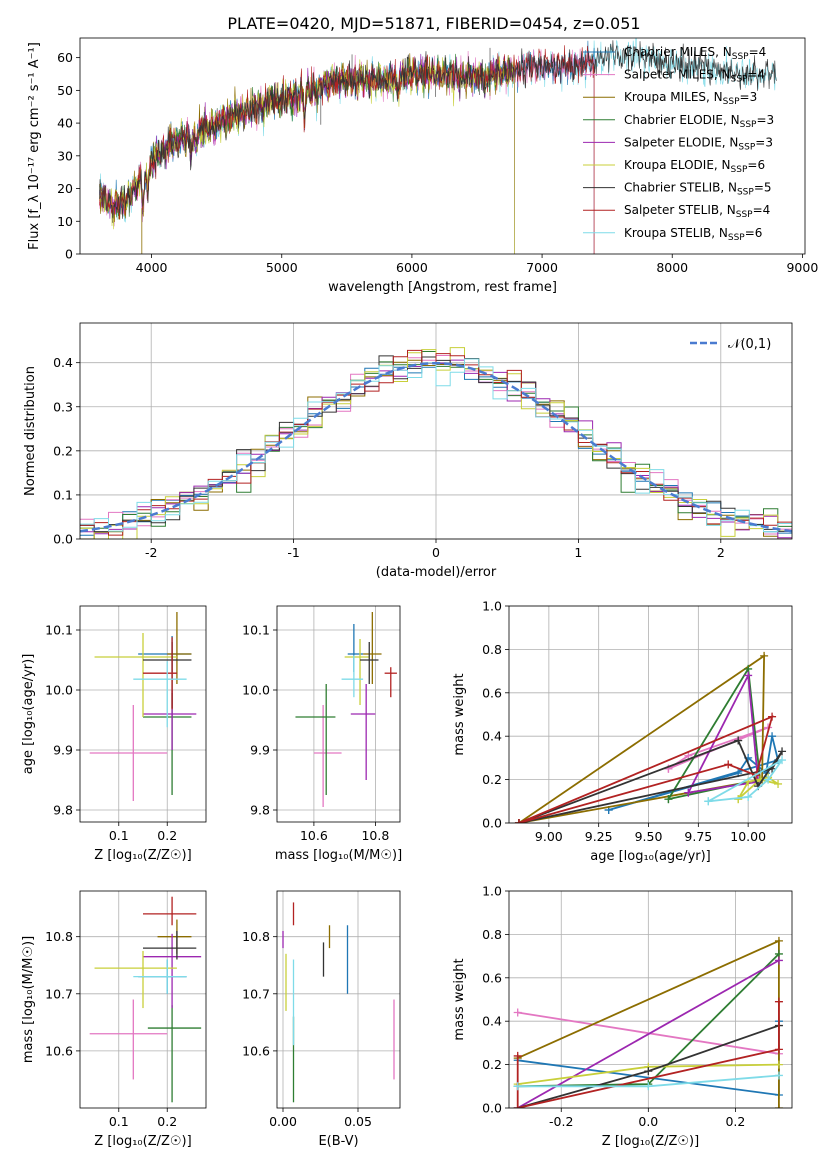 This screenshot has width=819, height=1170. What do you see at coordinates (677, 165) in the screenshot?
I see `legend-text: Kroupa ELODIE, N` at bounding box center [677, 165].